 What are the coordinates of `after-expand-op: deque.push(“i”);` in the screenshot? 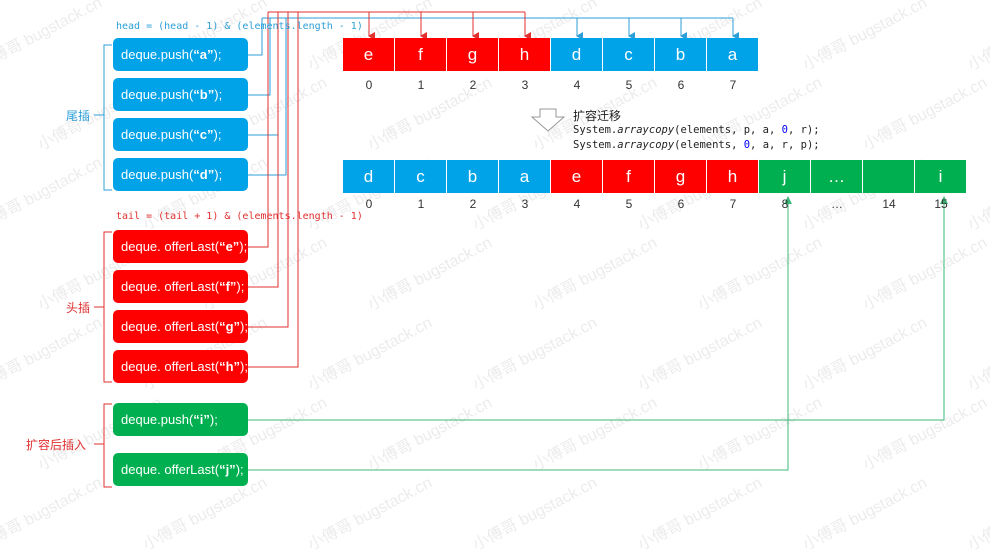 It's located at (180, 419).